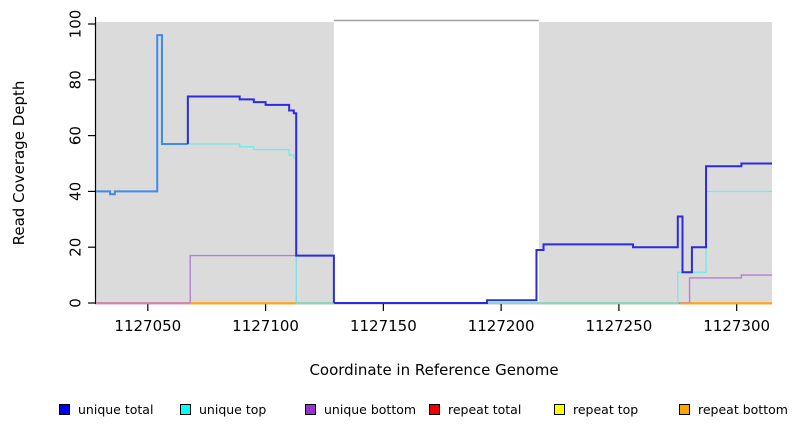  I want to click on x-axis-title: Coordinate in Reference Genome, so click(433, 370).